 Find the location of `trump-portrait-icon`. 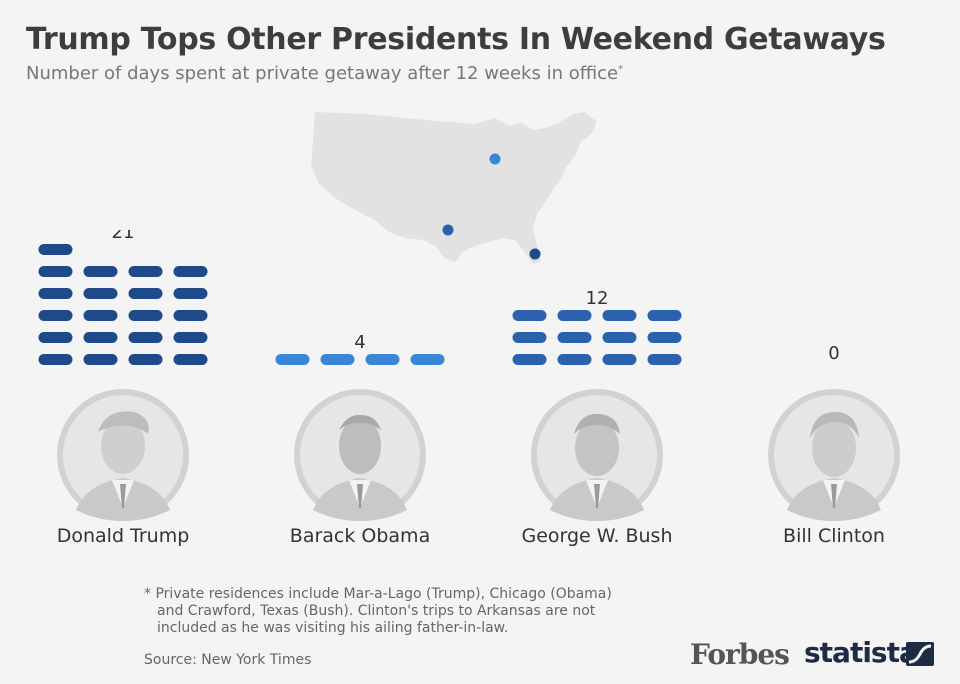

trump-portrait-icon is located at coordinates (123, 455).